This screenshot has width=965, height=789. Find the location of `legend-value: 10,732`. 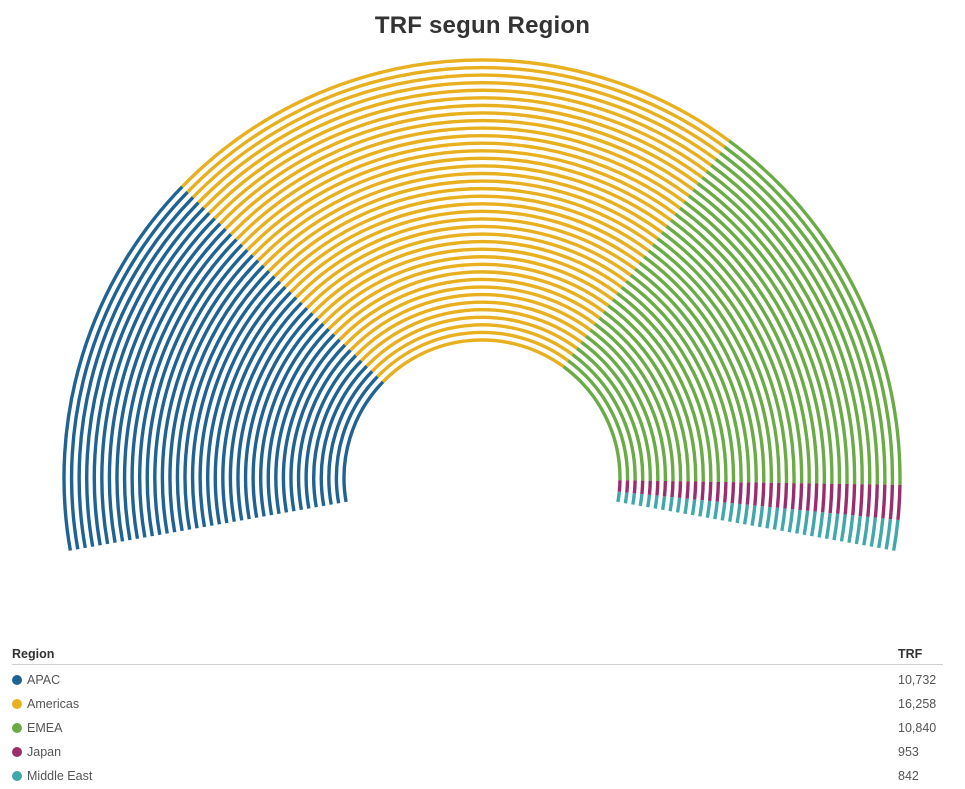

legend-value: 10,732 is located at coordinates (917, 680).